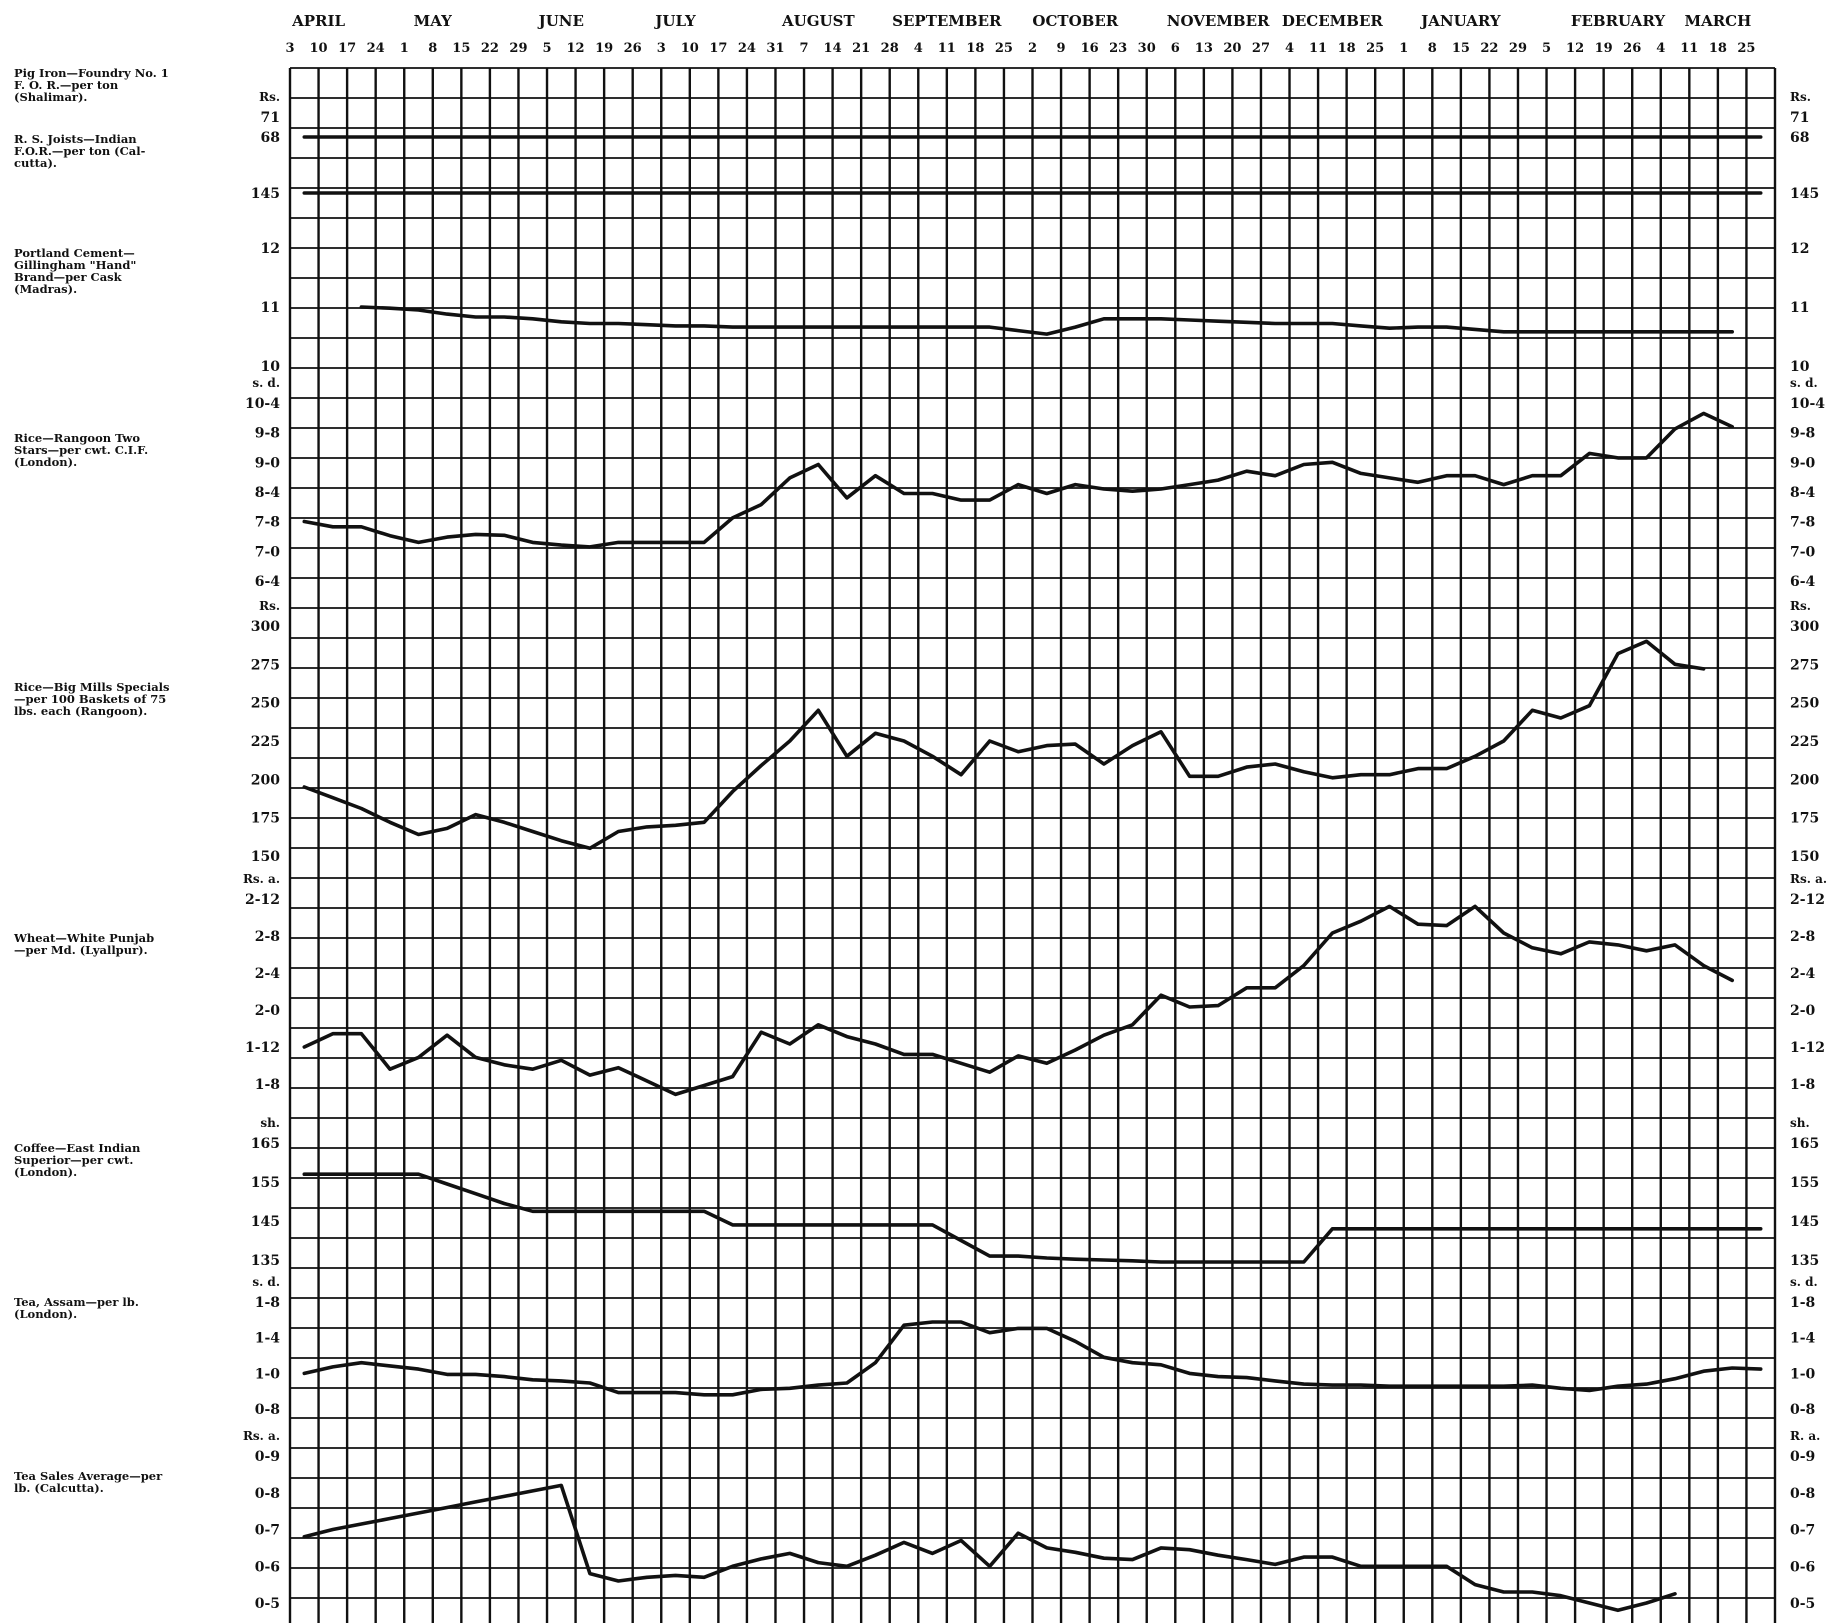 The image size is (1845, 1623). I want to click on month-label: FEBRUARY, so click(1618, 21).